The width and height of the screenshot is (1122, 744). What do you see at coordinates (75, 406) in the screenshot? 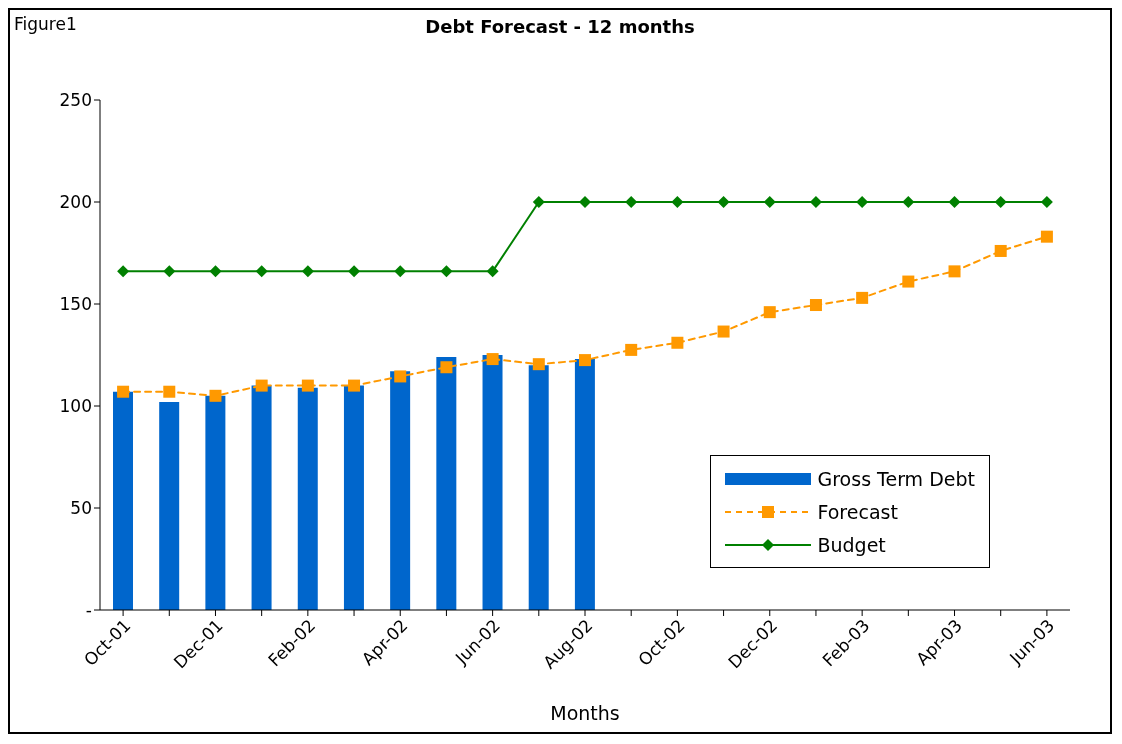
I see `y-tick-label: 100` at bounding box center [75, 406].